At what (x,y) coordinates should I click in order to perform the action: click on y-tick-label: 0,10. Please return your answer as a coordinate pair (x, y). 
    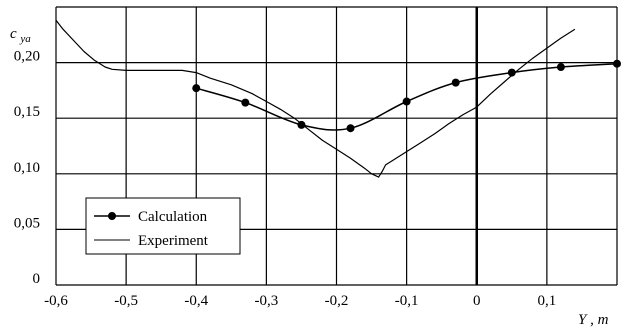
    Looking at the image, I should click on (27, 168).